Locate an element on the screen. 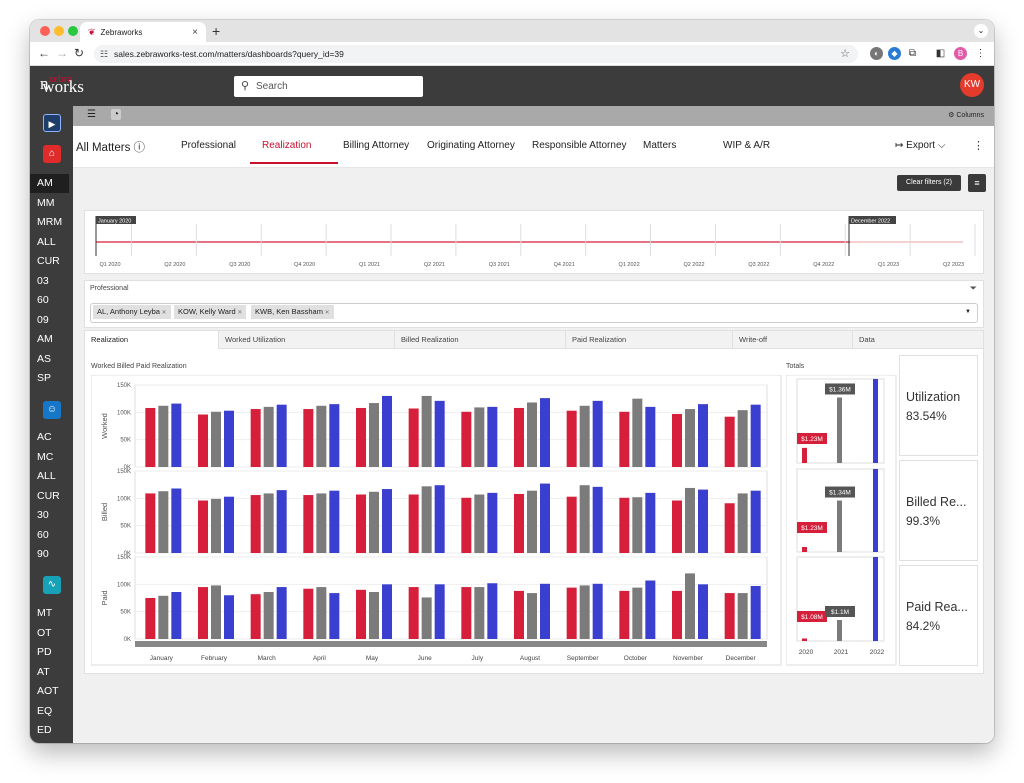 This screenshot has width=1024, height=783. site-info-icon: ☷ is located at coordinates (104, 54).